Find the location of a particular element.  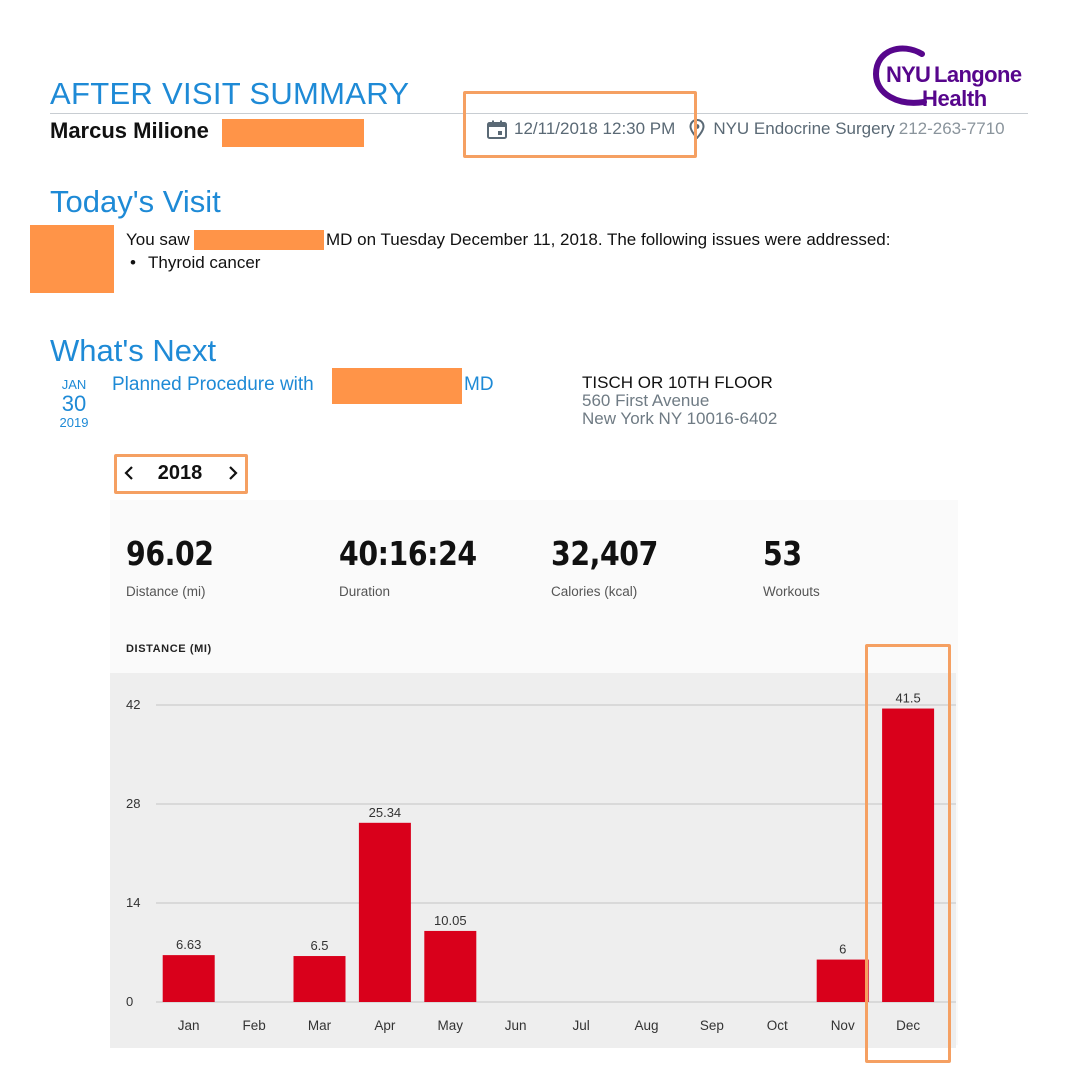

x-tick-label-jun: Jun is located at coordinates (516, 1025).